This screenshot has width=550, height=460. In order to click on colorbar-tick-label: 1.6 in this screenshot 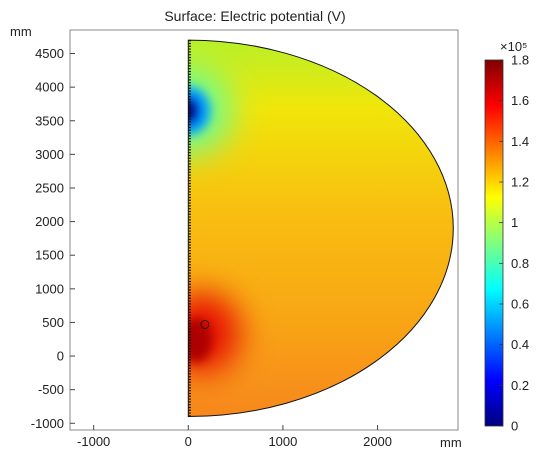, I will do `click(520, 100)`.